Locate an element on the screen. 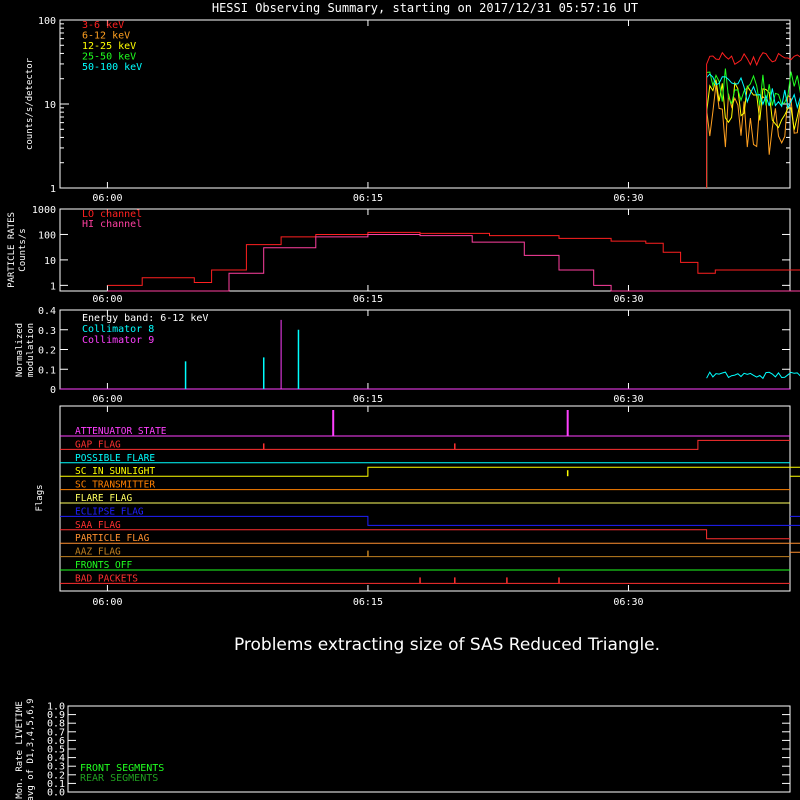  flag-line-ECLIPSE-FLAG is located at coordinates (430, 520).